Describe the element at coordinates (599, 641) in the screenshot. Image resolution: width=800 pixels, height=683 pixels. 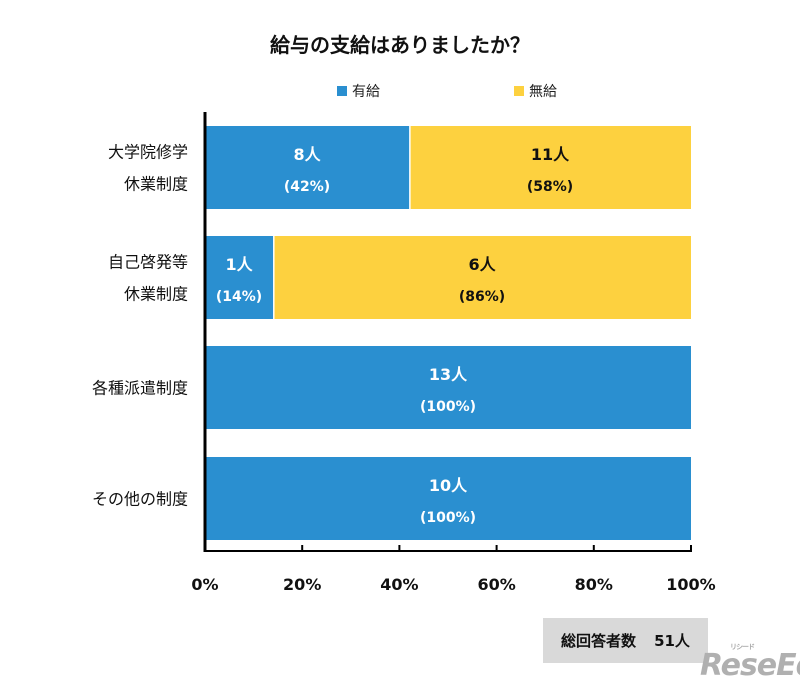
I see `total-label: 総回答者数` at that location.